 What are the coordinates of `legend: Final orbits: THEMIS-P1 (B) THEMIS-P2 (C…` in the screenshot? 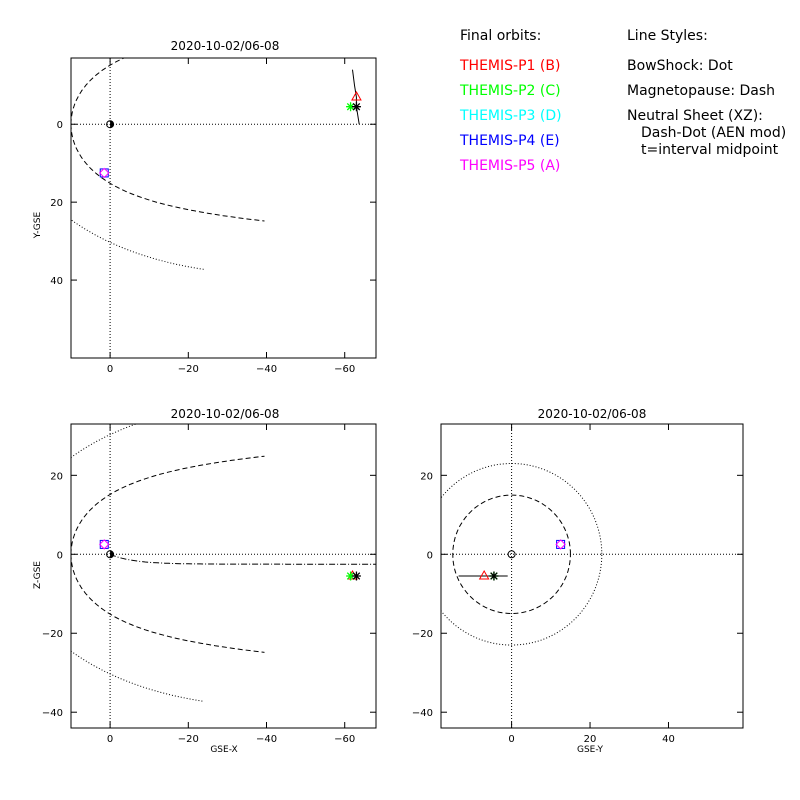 It's located at (622, 101).